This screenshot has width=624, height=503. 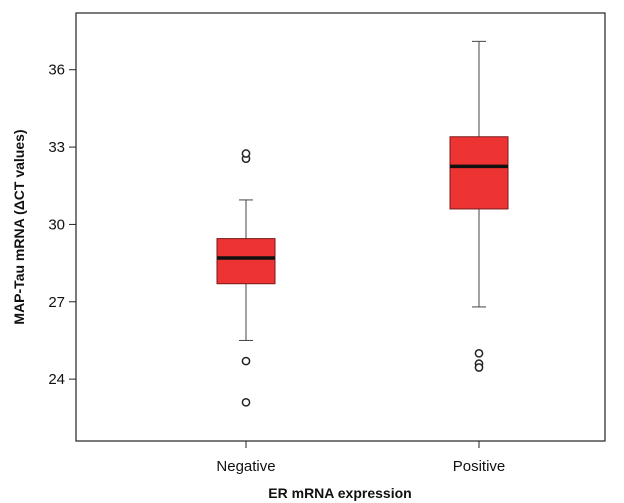 I want to click on y-tick-label: 30, so click(x=56, y=224).